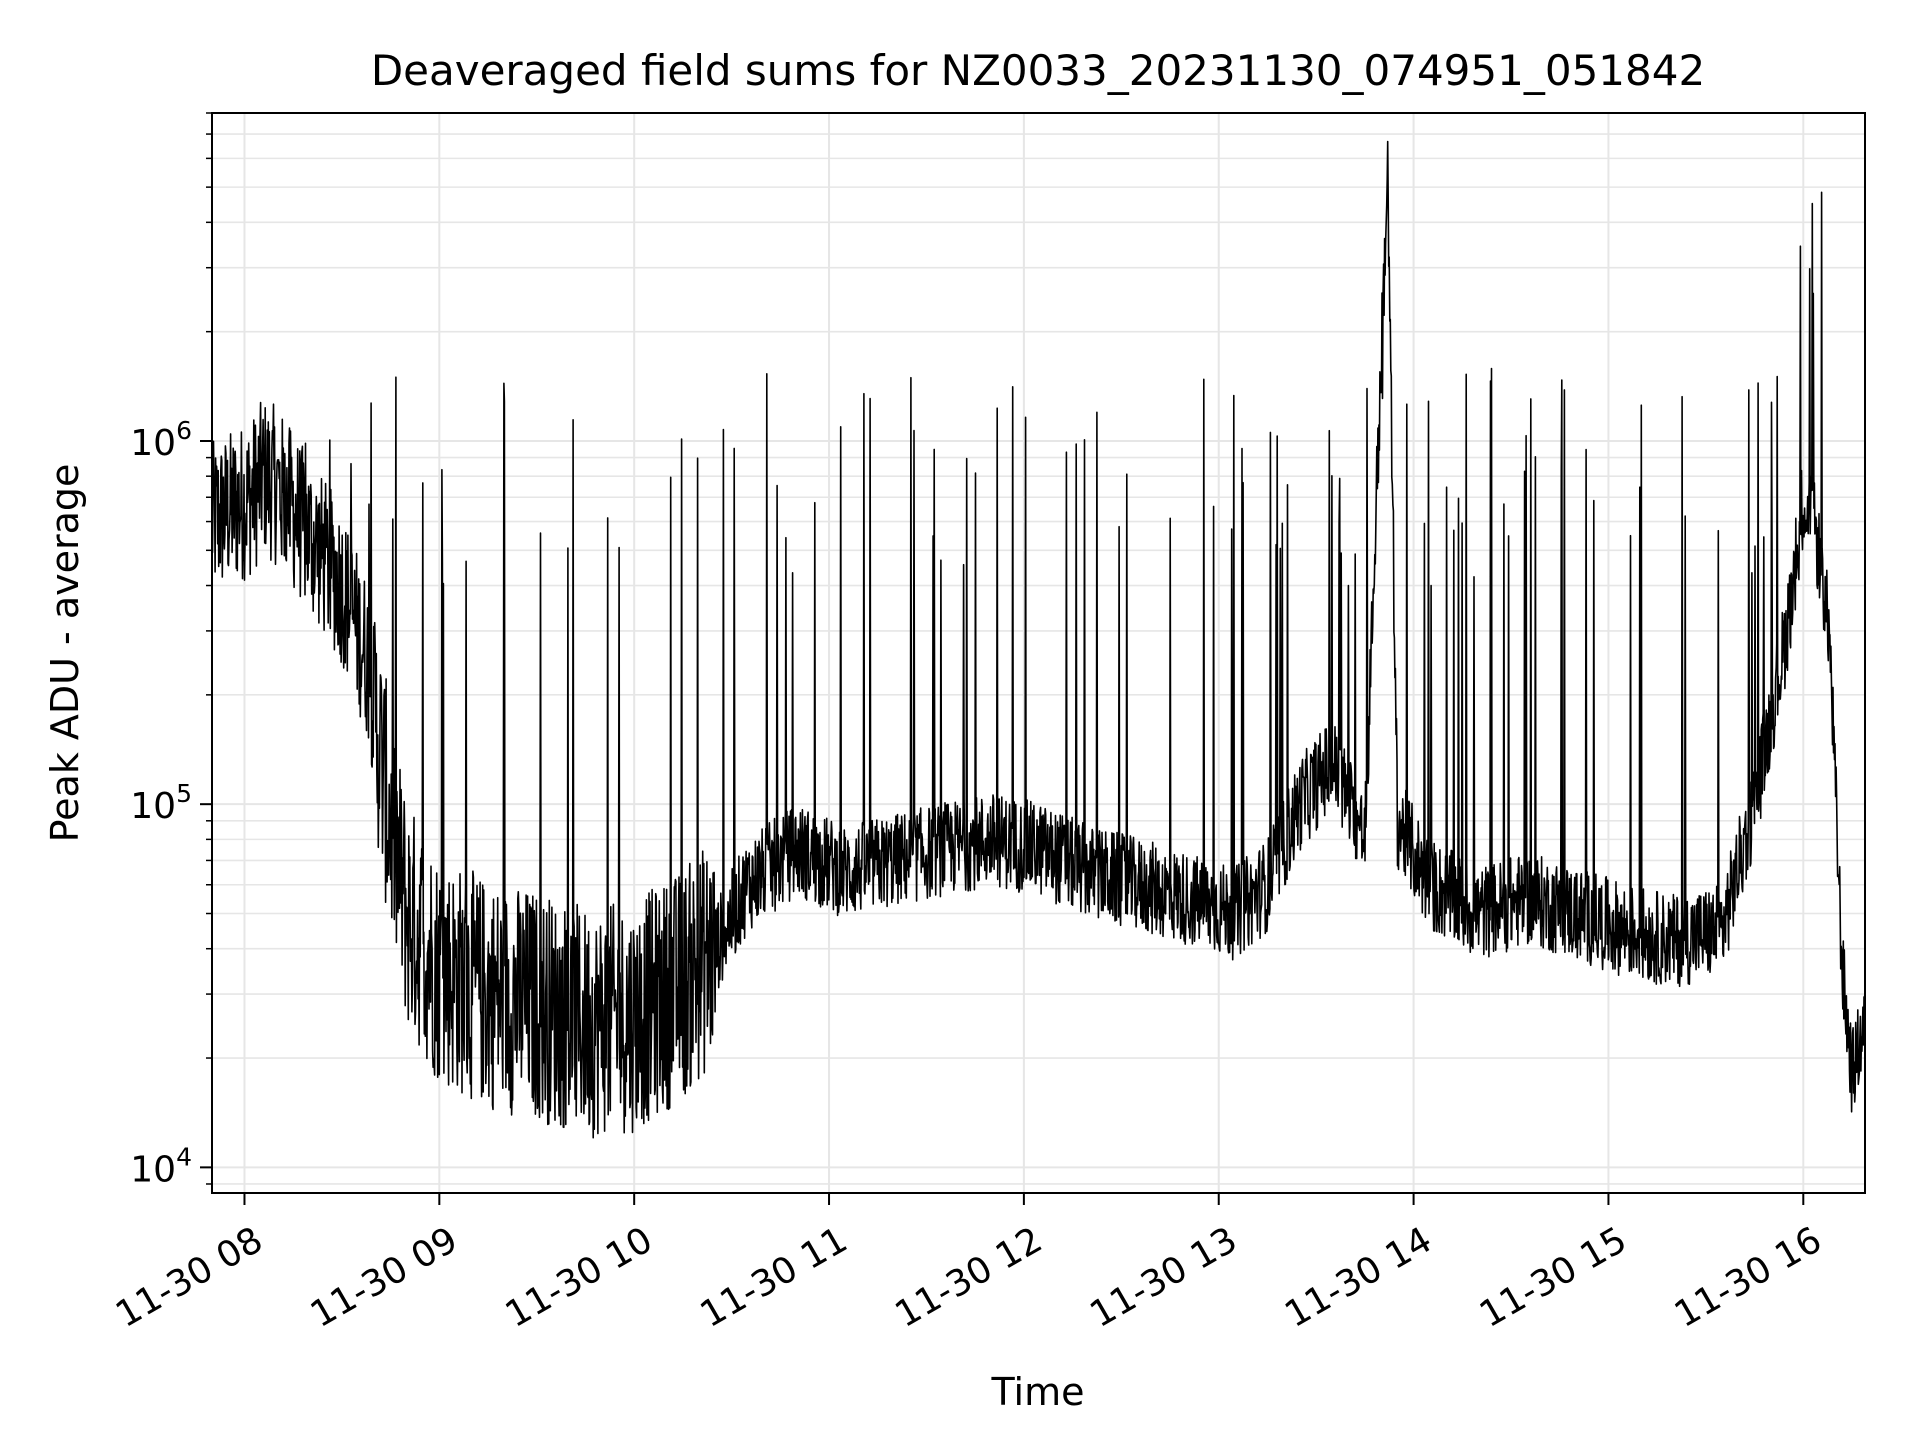 The height and width of the screenshot is (1440, 1920). Describe the element at coordinates (1038, 1392) in the screenshot. I see `x-axis-label: Time` at that location.